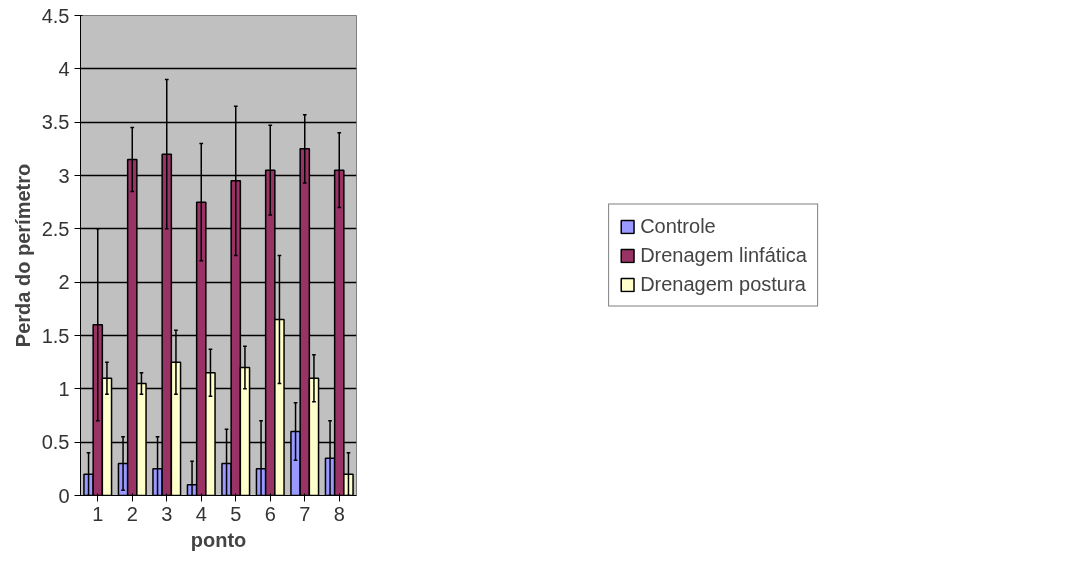 The image size is (1082, 575). I want to click on x-tick-label: 6, so click(270, 513).